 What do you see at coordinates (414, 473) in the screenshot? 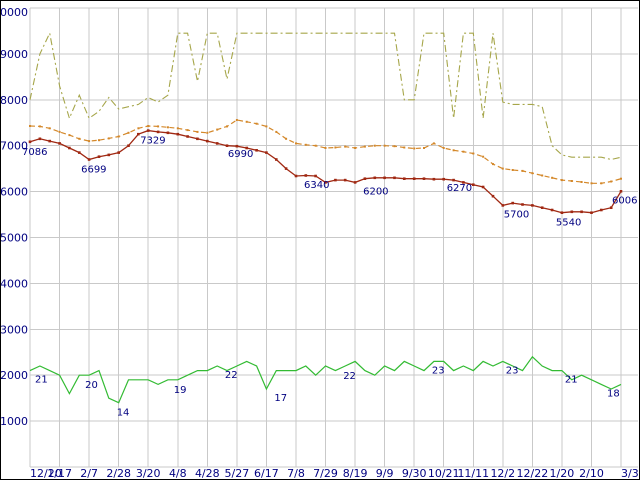
I see `x-tick-label: 9/30` at bounding box center [414, 473].